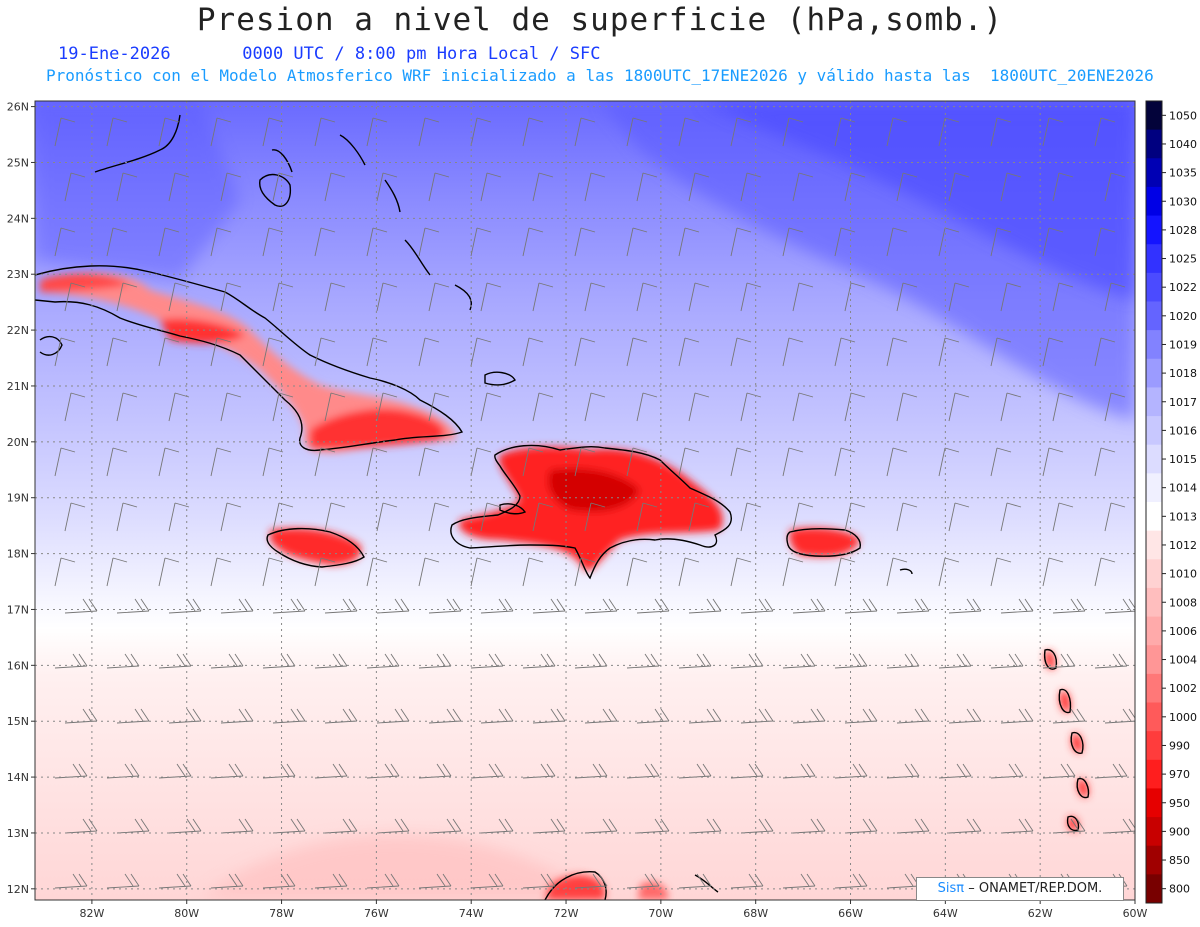 This screenshot has height=927, width=1200. I want to click on colorbar-label: 1018, so click(1183, 373).